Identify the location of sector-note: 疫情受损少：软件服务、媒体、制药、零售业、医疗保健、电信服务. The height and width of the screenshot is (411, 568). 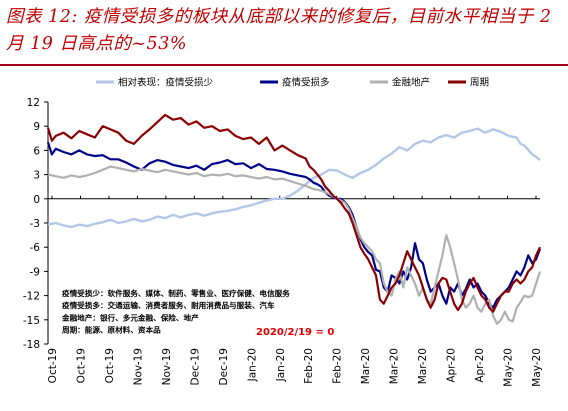
(176, 293).